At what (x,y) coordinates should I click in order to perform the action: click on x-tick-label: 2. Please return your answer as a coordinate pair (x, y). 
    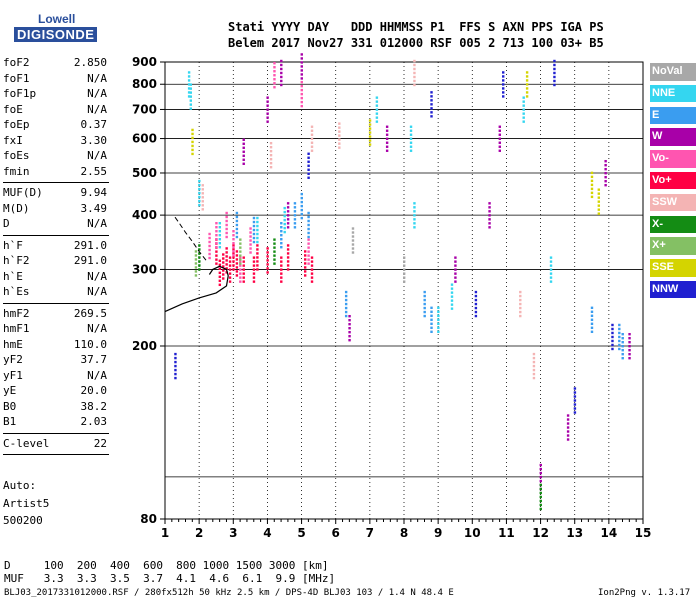
    Looking at the image, I should click on (199, 533).